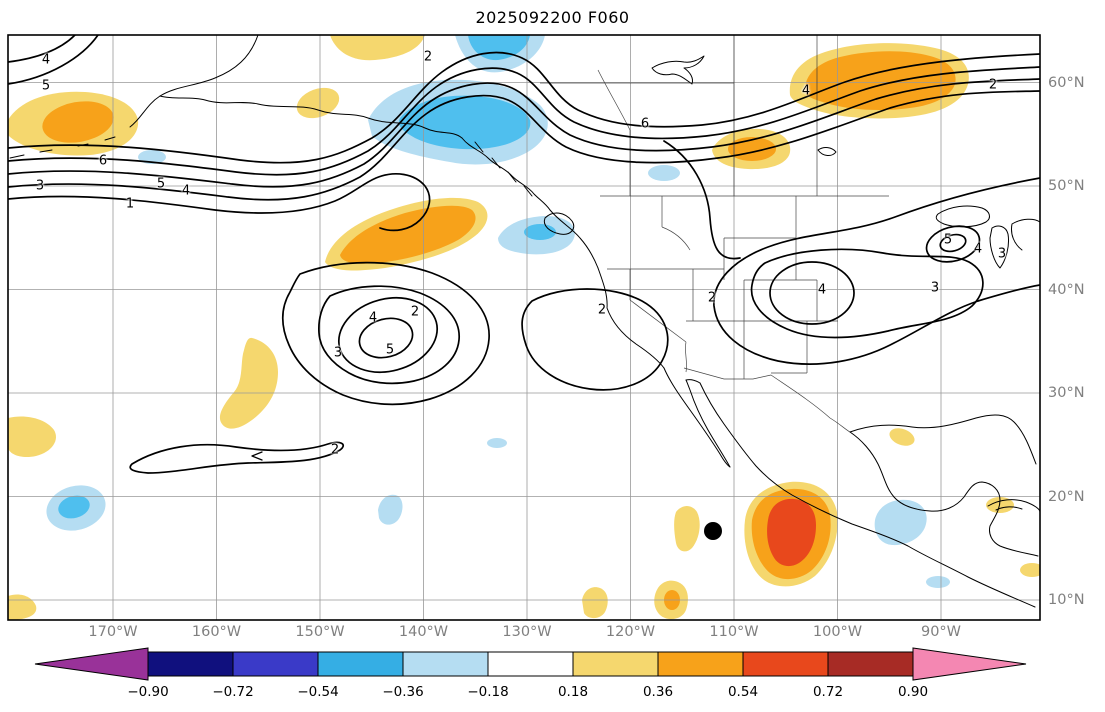  Describe the element at coordinates (1066, 82) in the screenshot. I see `y-axis-tick-label: 60°N` at that location.